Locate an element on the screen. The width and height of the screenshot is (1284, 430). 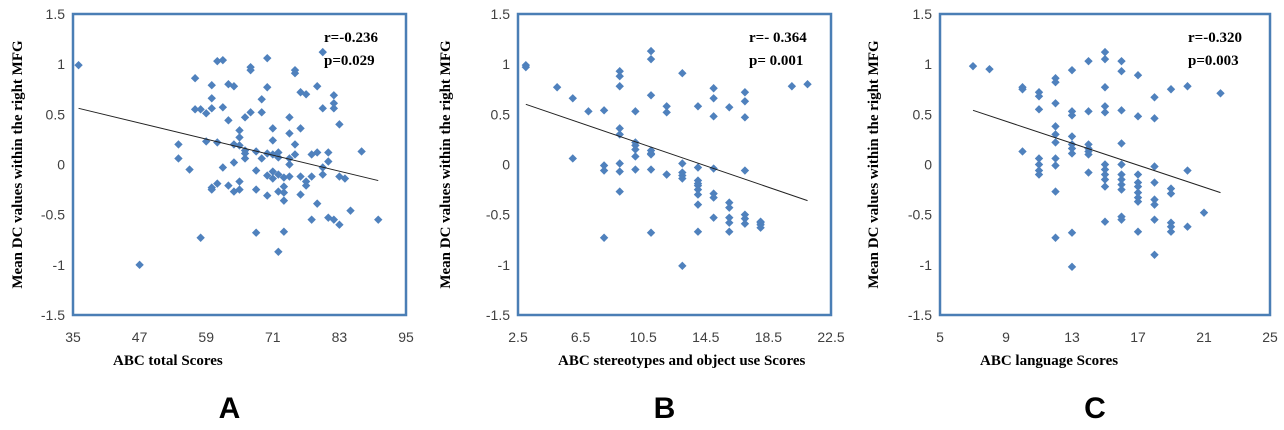
x-axis-label: ABC stereotypes and object use Scores is located at coordinates (682, 361).